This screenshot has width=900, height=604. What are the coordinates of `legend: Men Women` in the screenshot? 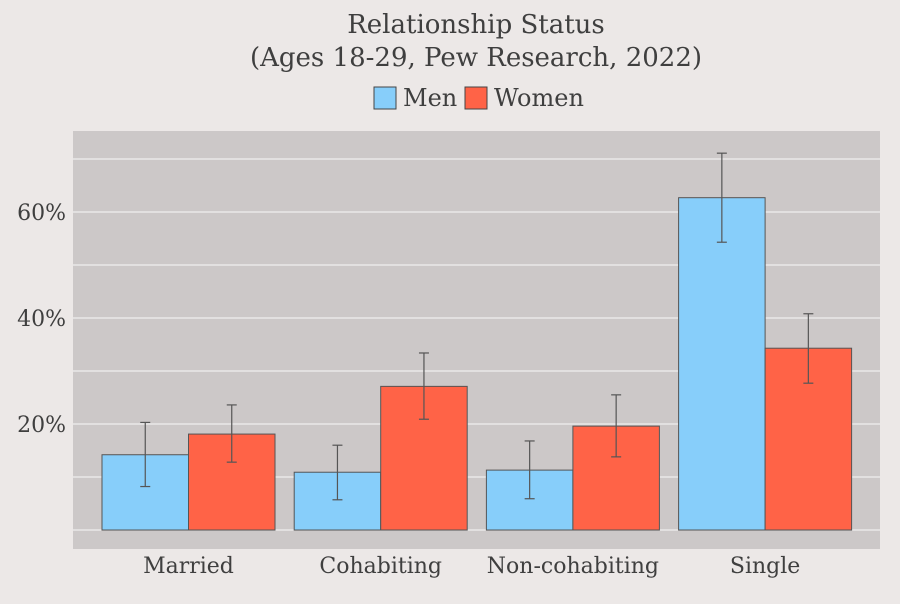 It's located at (479, 98).